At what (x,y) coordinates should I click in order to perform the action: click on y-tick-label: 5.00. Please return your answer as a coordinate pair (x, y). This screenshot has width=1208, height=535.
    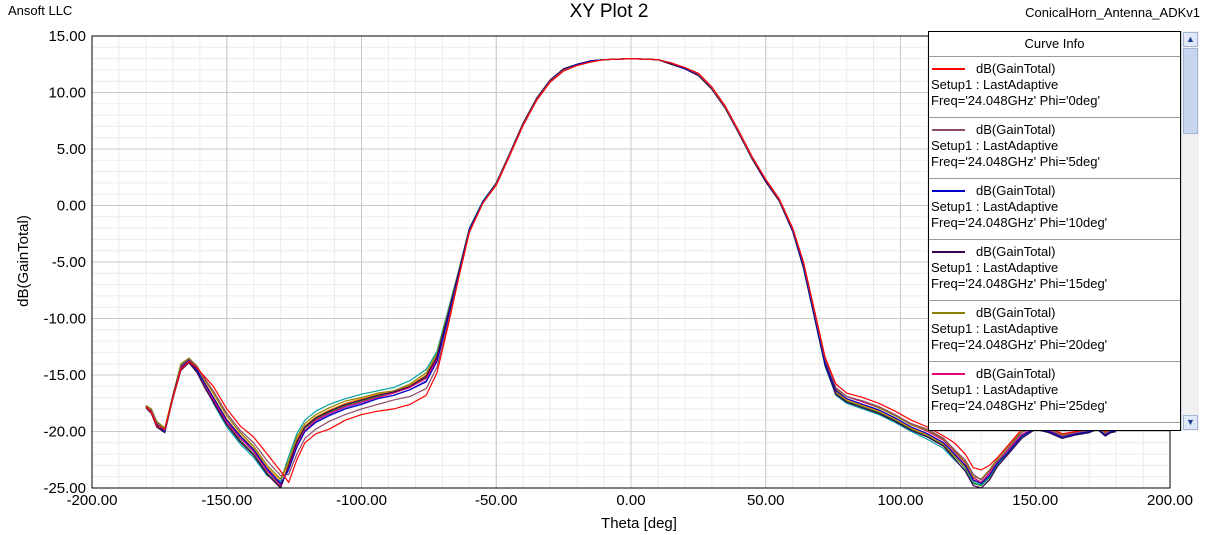
    Looking at the image, I should click on (71, 149).